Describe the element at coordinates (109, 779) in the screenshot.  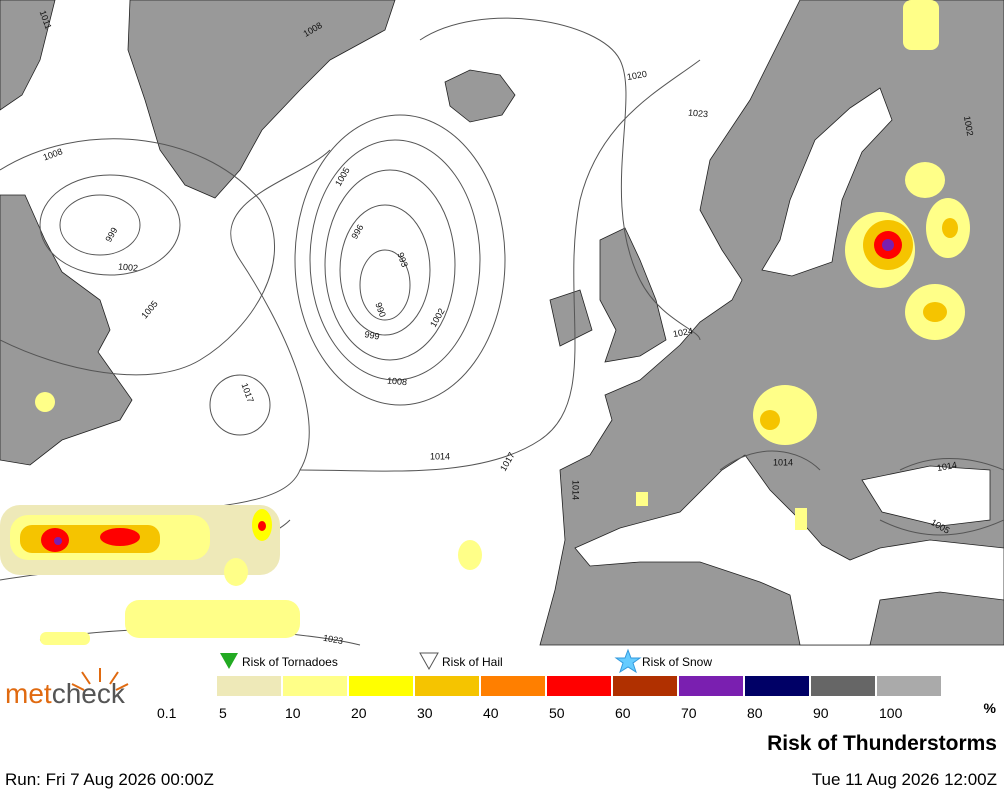
I see `run-time: Run: Fri 7 Aug 2026 00:00Z` at that location.